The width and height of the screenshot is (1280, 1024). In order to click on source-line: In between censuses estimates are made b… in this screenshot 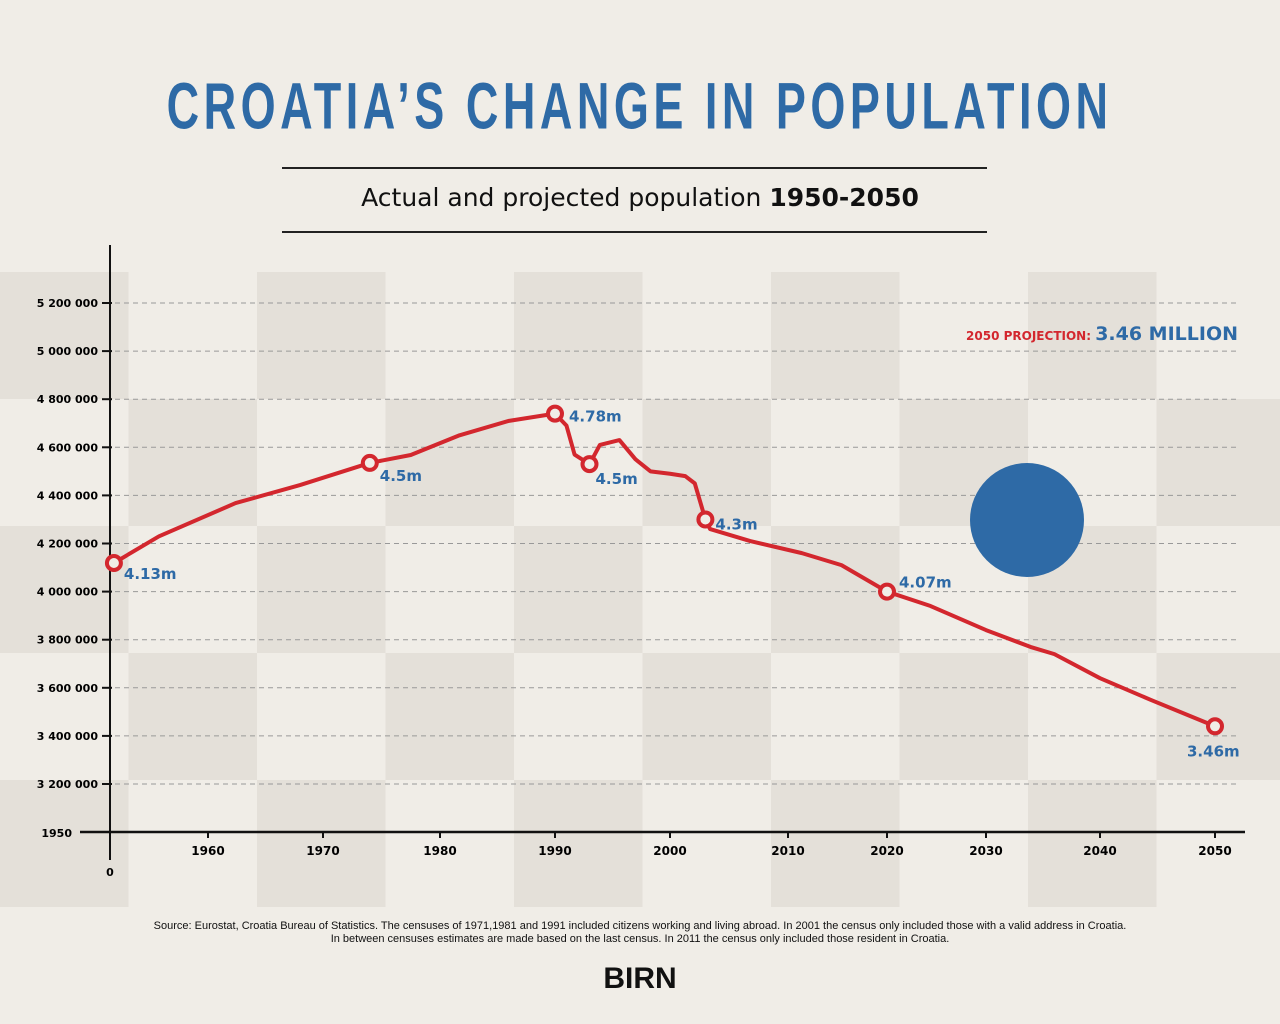, I will do `click(640, 939)`.